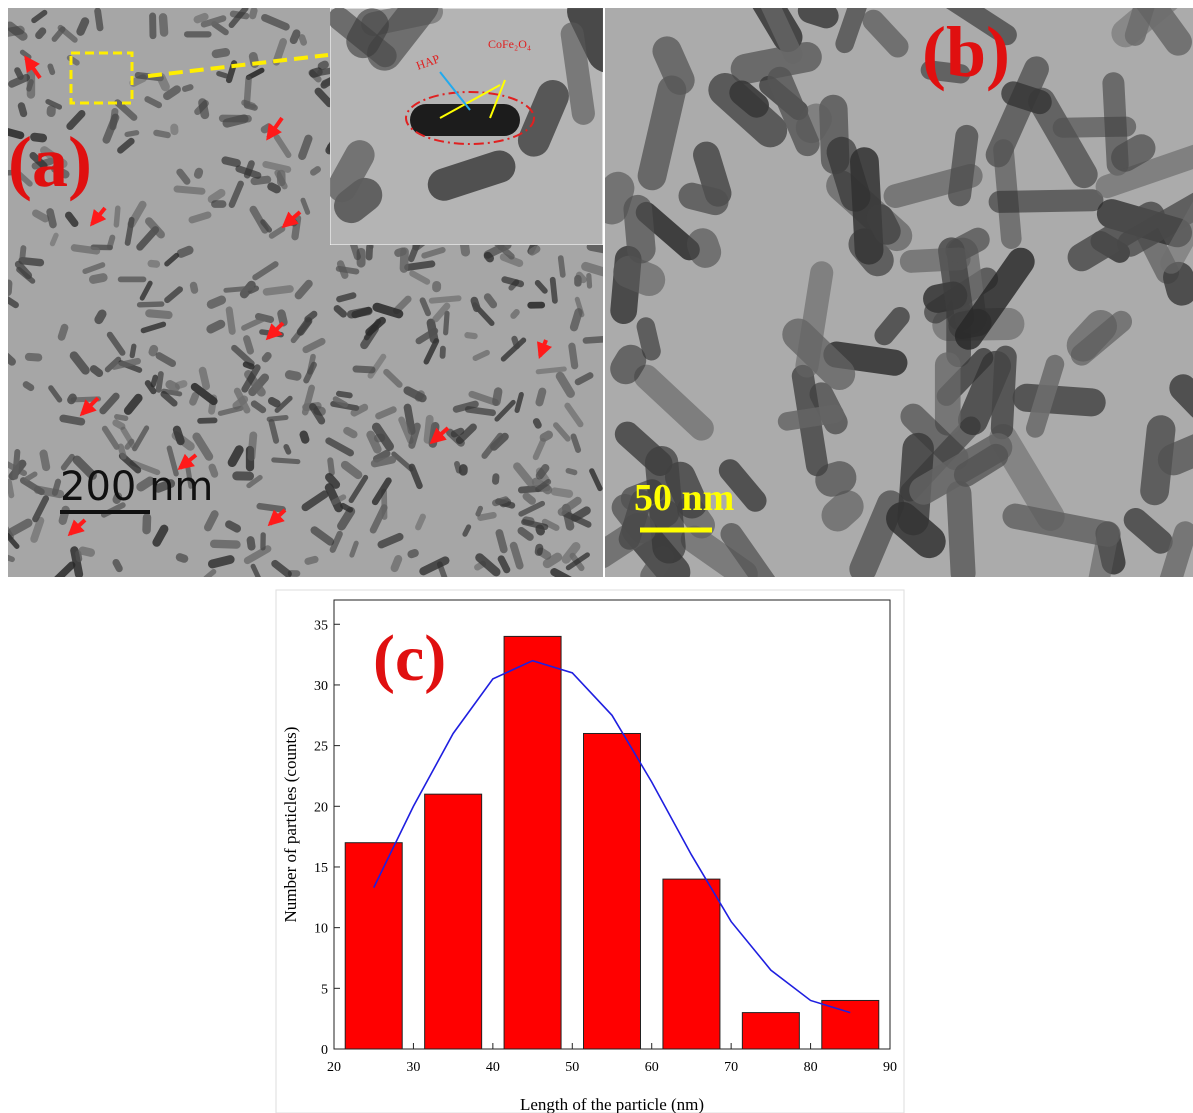  I want to click on y-tick-label: 20, so click(321, 807).